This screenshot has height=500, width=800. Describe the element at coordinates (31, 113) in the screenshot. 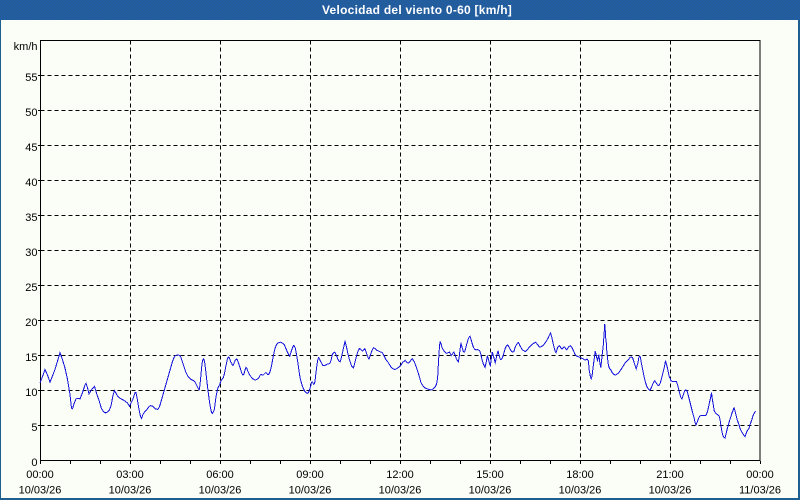

I see `svg-text: 50` at that location.